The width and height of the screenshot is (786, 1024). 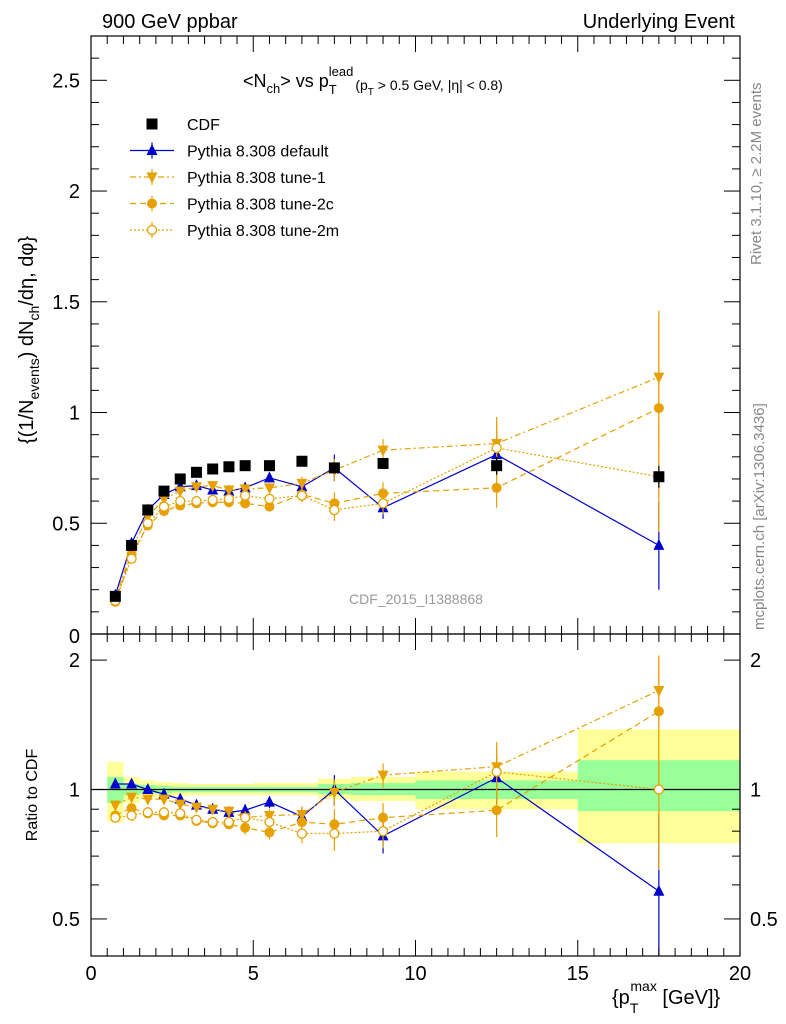 I want to click on legend-label: CDF, so click(x=203, y=125).